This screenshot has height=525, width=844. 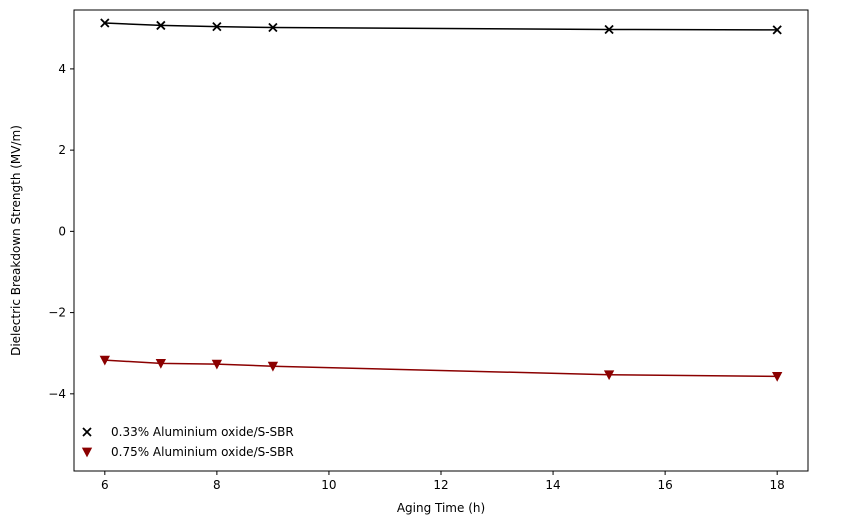 I want to click on y-tick-label: 2, so click(x=62, y=150).